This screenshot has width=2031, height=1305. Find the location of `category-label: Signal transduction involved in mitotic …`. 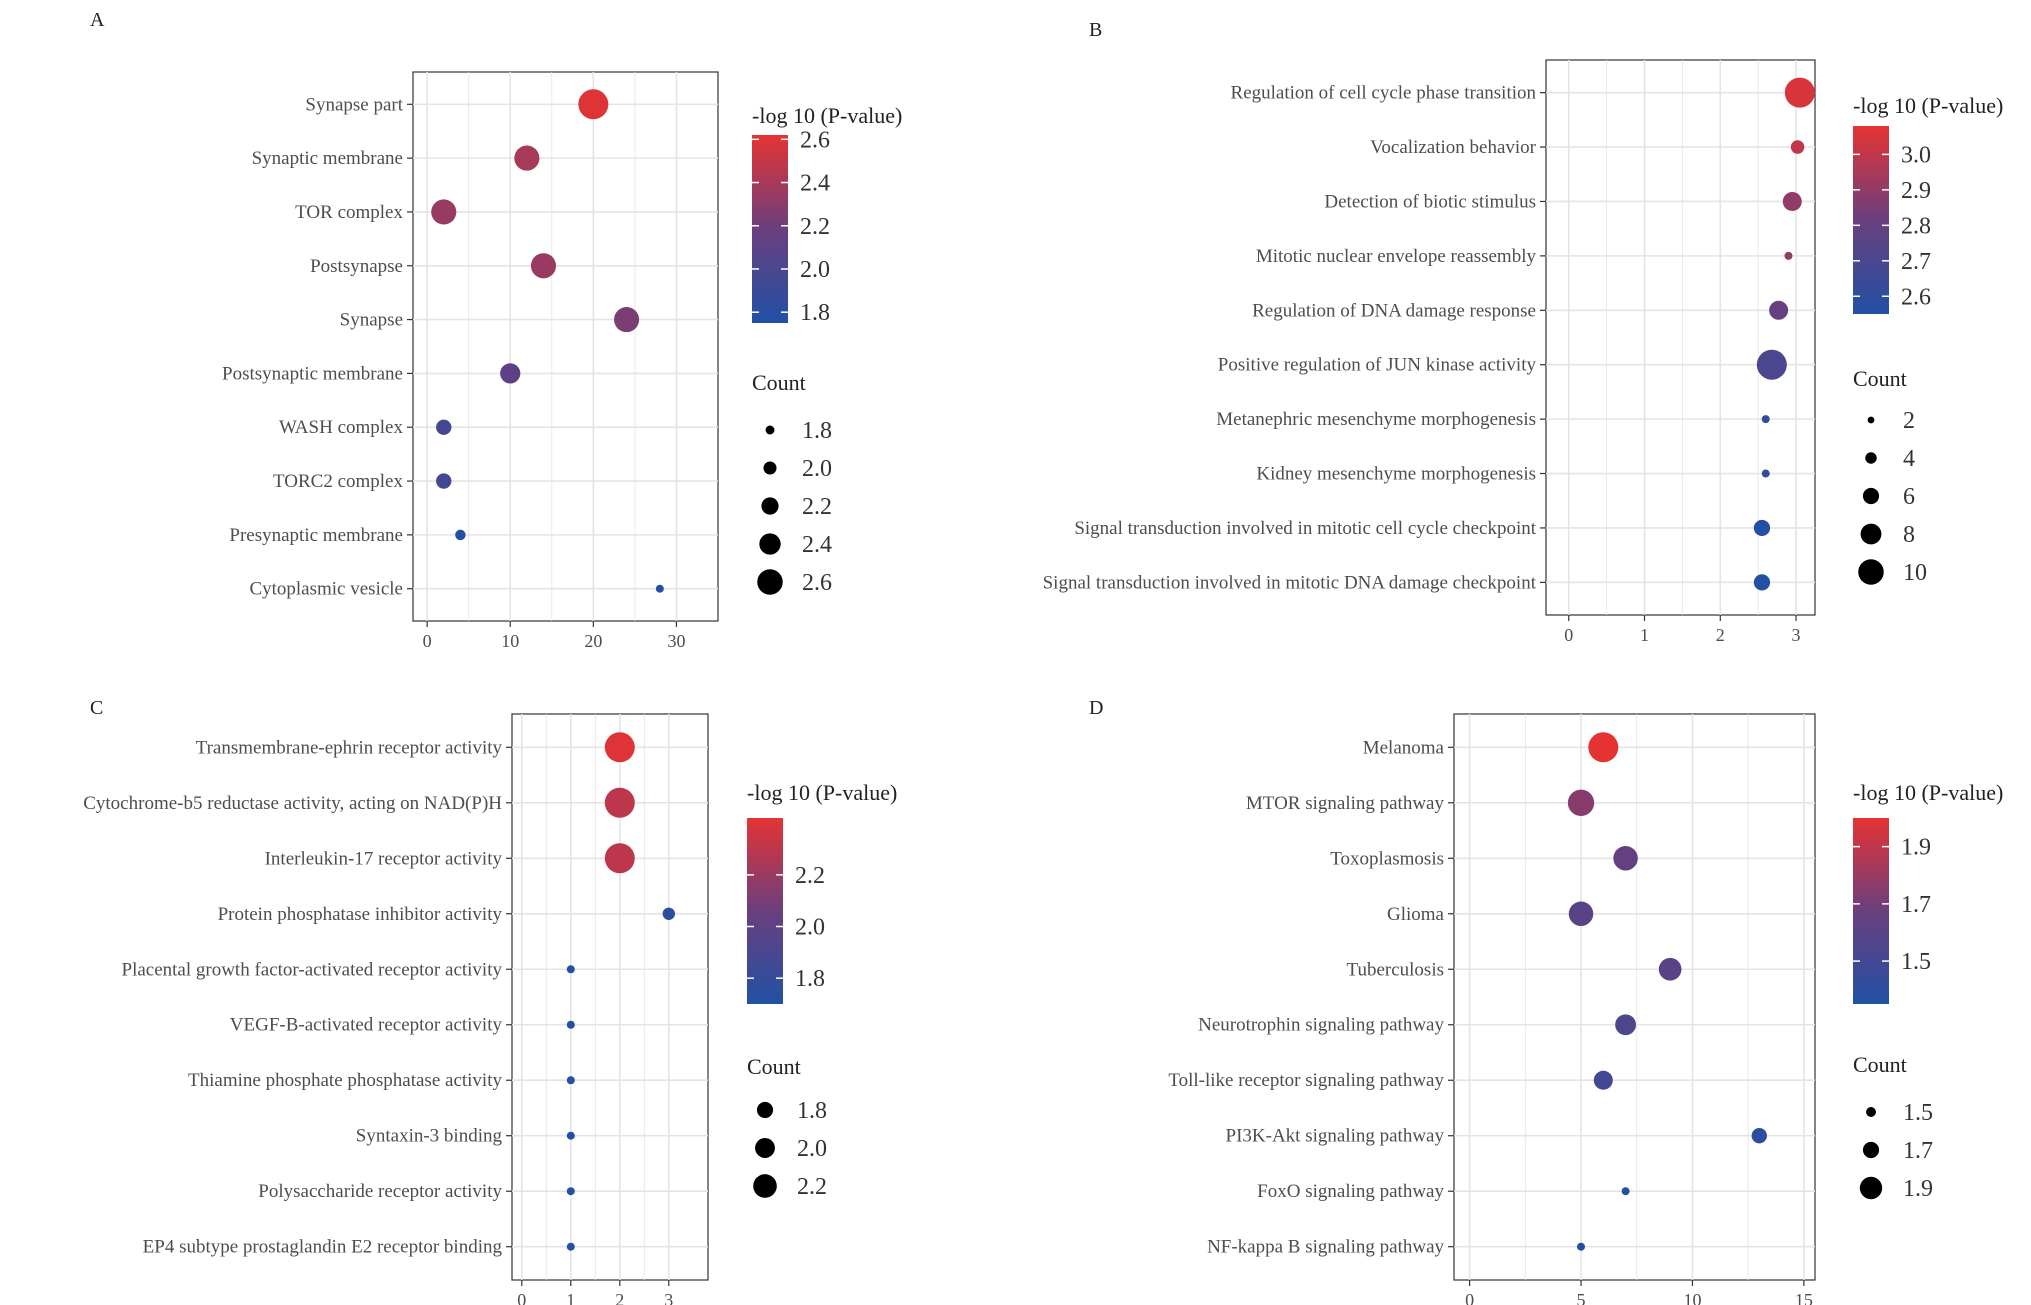

category-label: Signal transduction involved in mitotic … is located at coordinates (1290, 582).